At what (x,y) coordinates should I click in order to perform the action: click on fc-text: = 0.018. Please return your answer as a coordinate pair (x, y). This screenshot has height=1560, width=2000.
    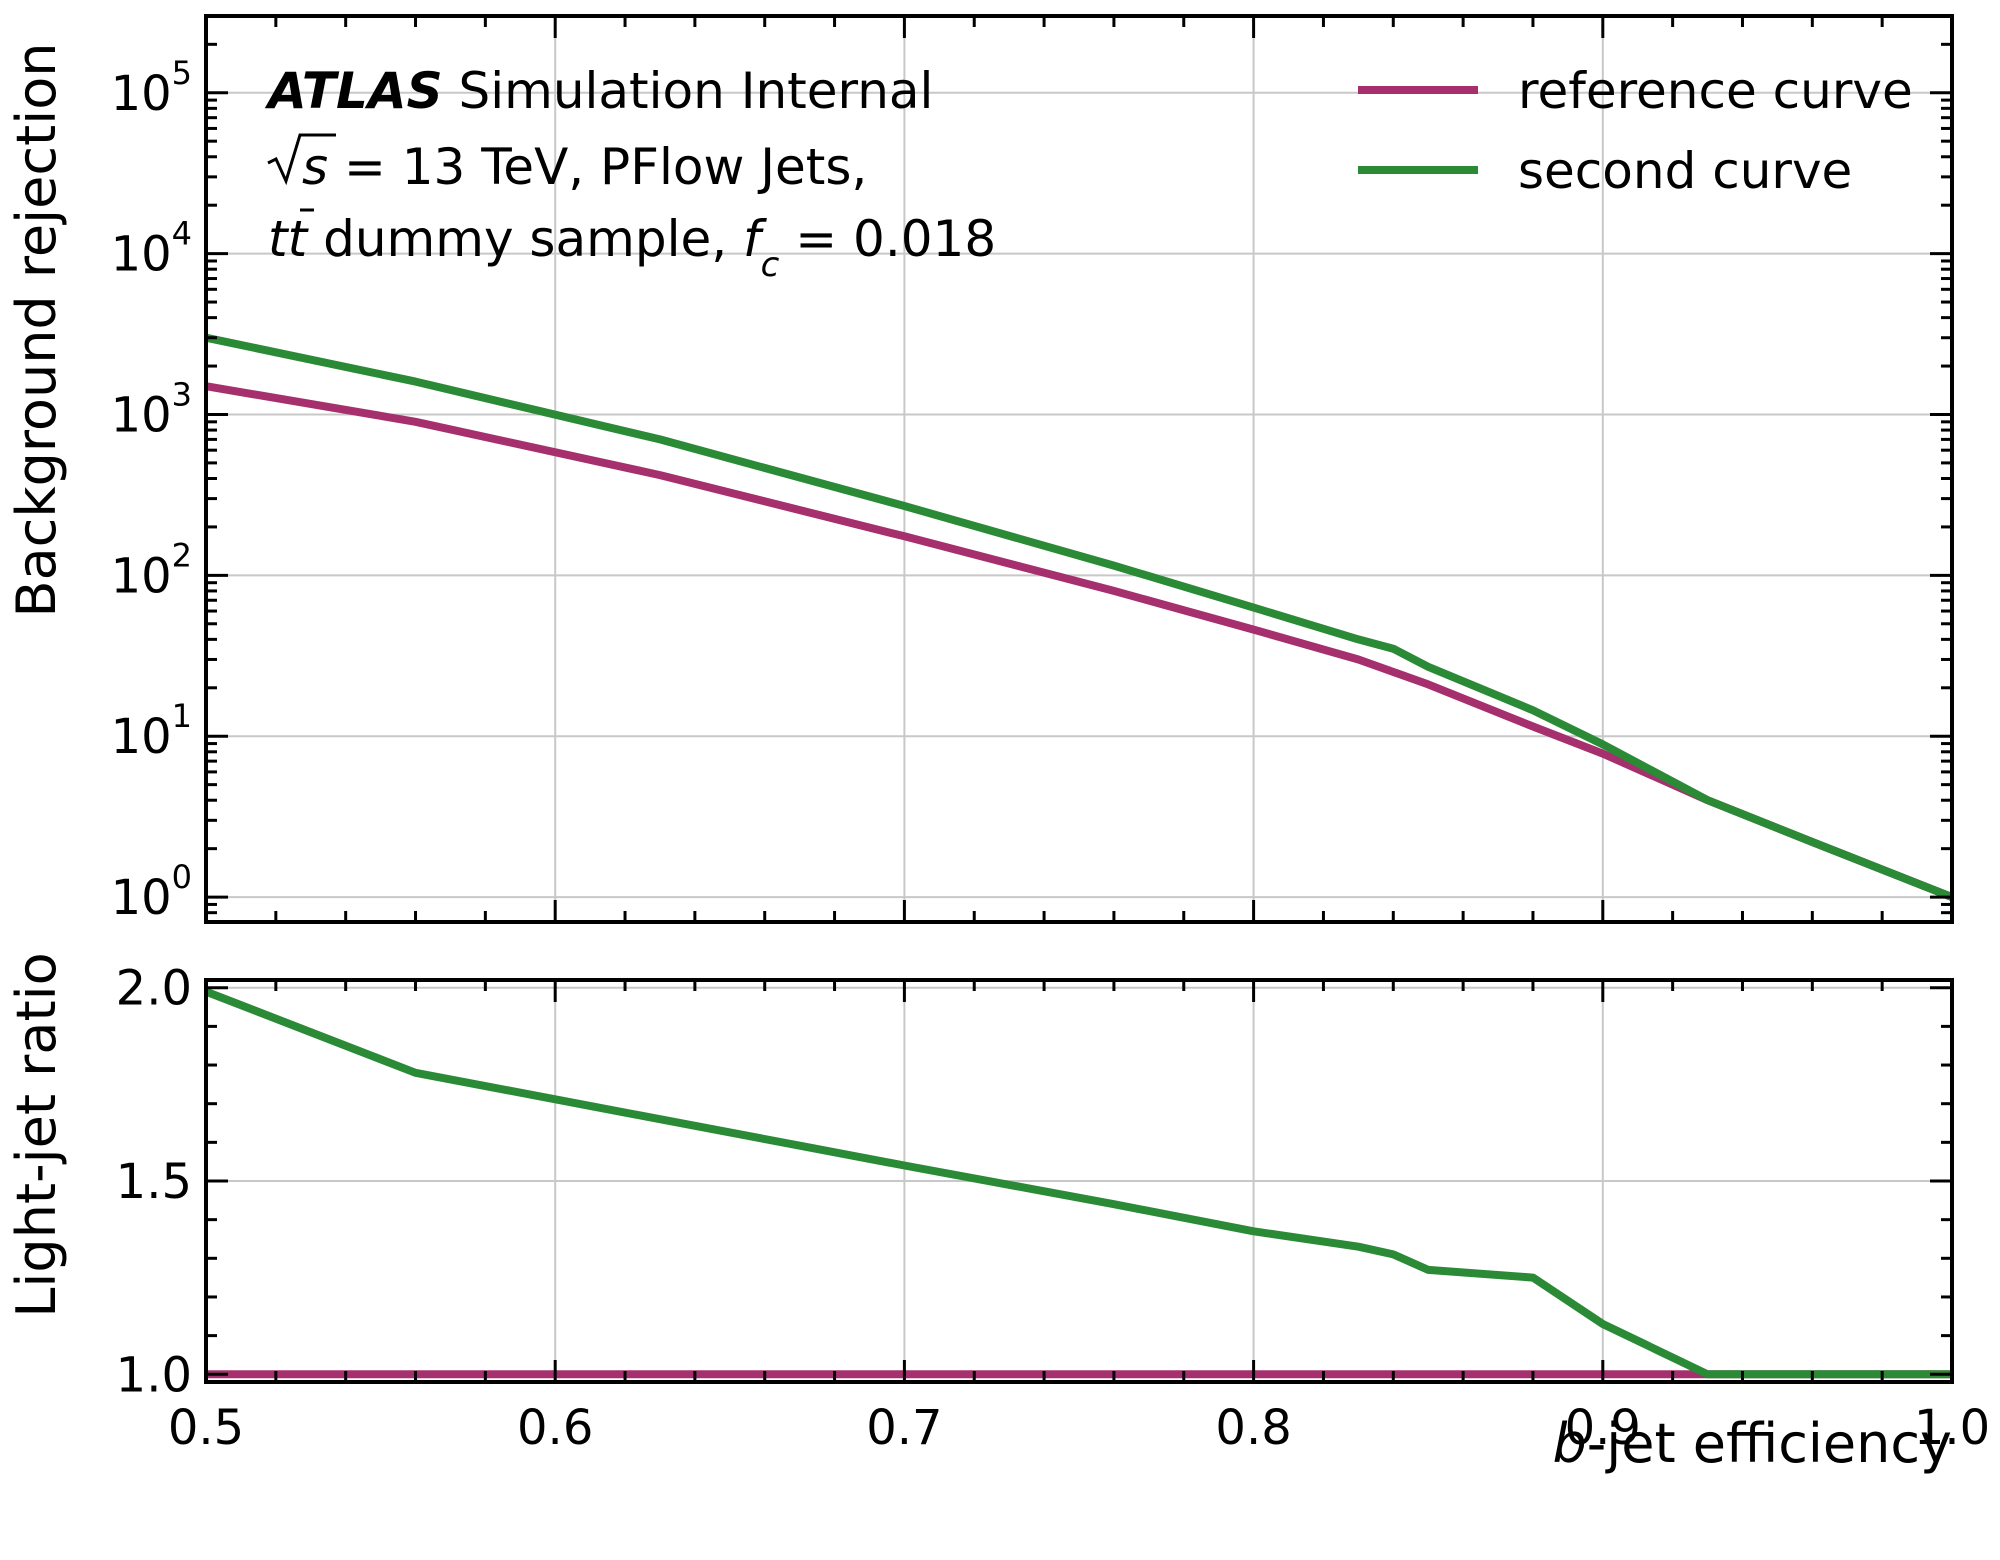
    Looking at the image, I should click on (887, 239).